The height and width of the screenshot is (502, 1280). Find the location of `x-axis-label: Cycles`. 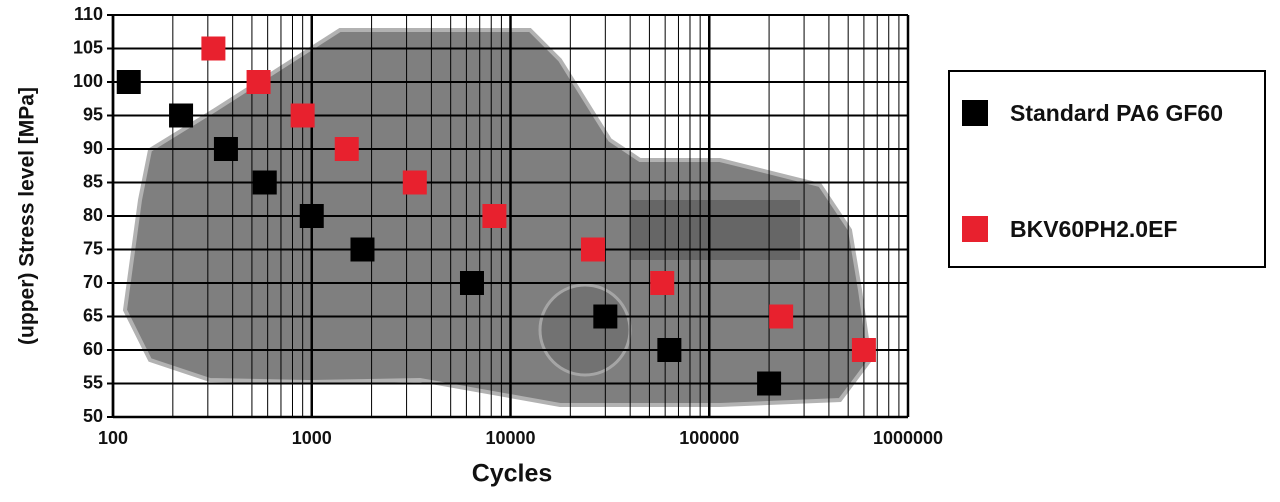

x-axis-label: Cycles is located at coordinates (512, 474).